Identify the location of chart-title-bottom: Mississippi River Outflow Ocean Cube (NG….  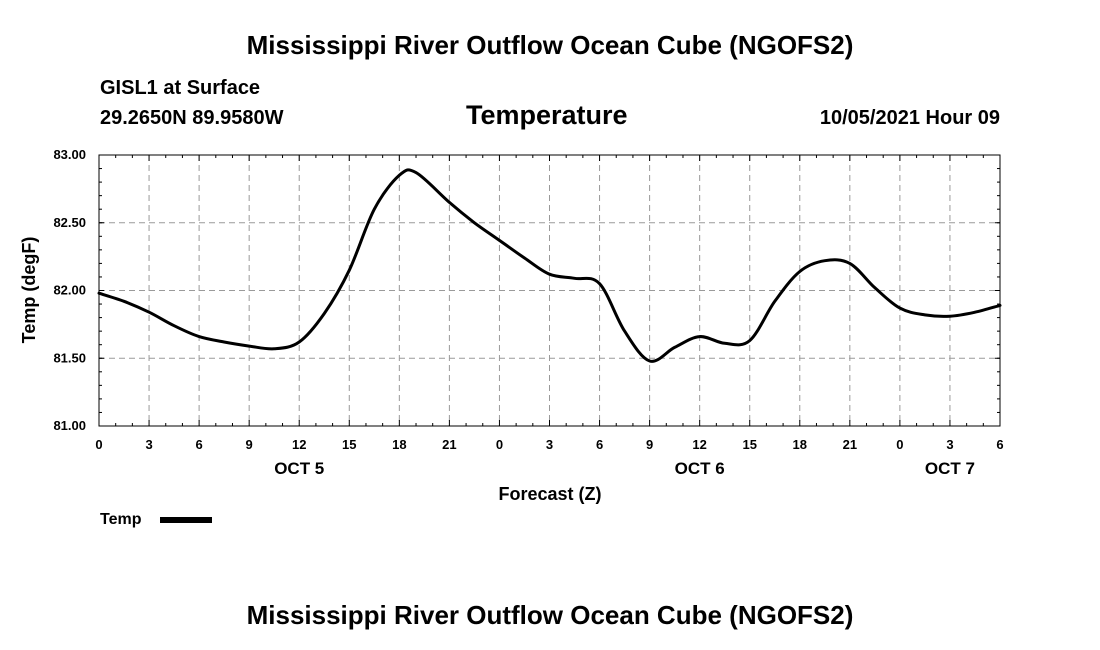
(550, 615).